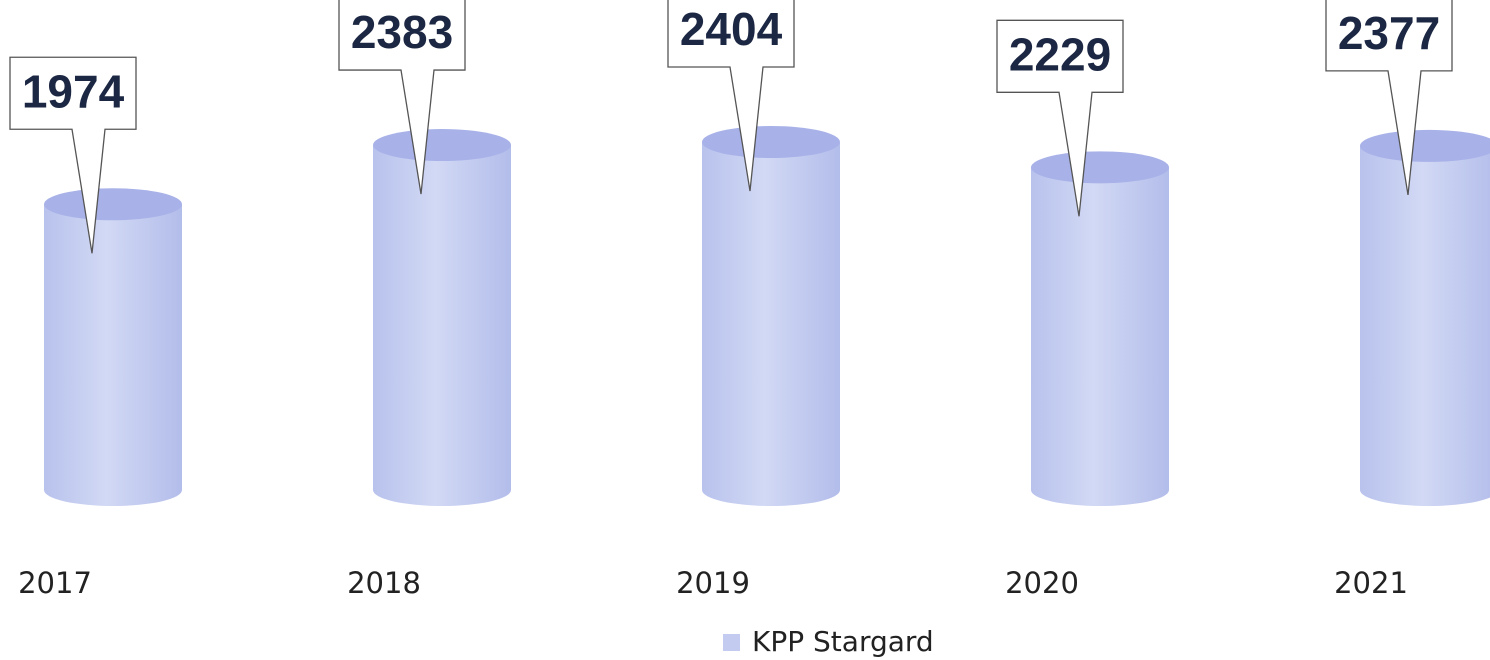  What do you see at coordinates (1389, 33) in the screenshot?
I see `data-label: 2377` at bounding box center [1389, 33].